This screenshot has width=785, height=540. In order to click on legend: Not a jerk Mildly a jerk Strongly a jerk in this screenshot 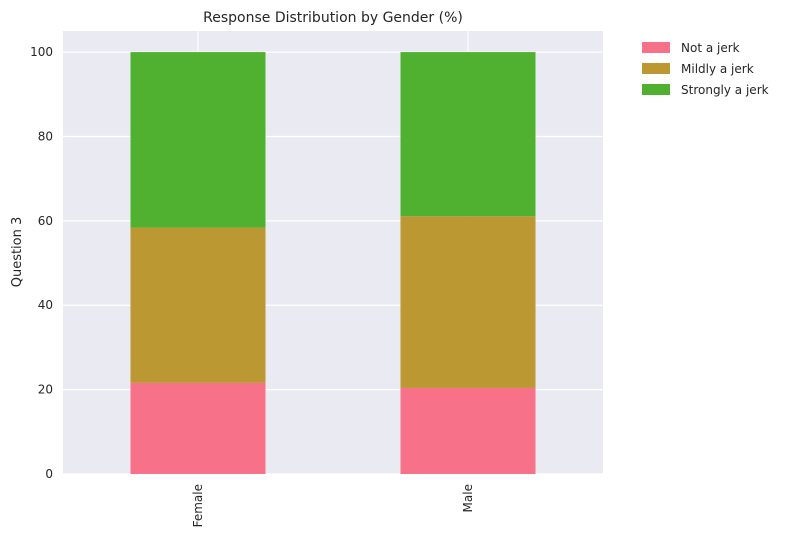, I will do `click(705, 69)`.